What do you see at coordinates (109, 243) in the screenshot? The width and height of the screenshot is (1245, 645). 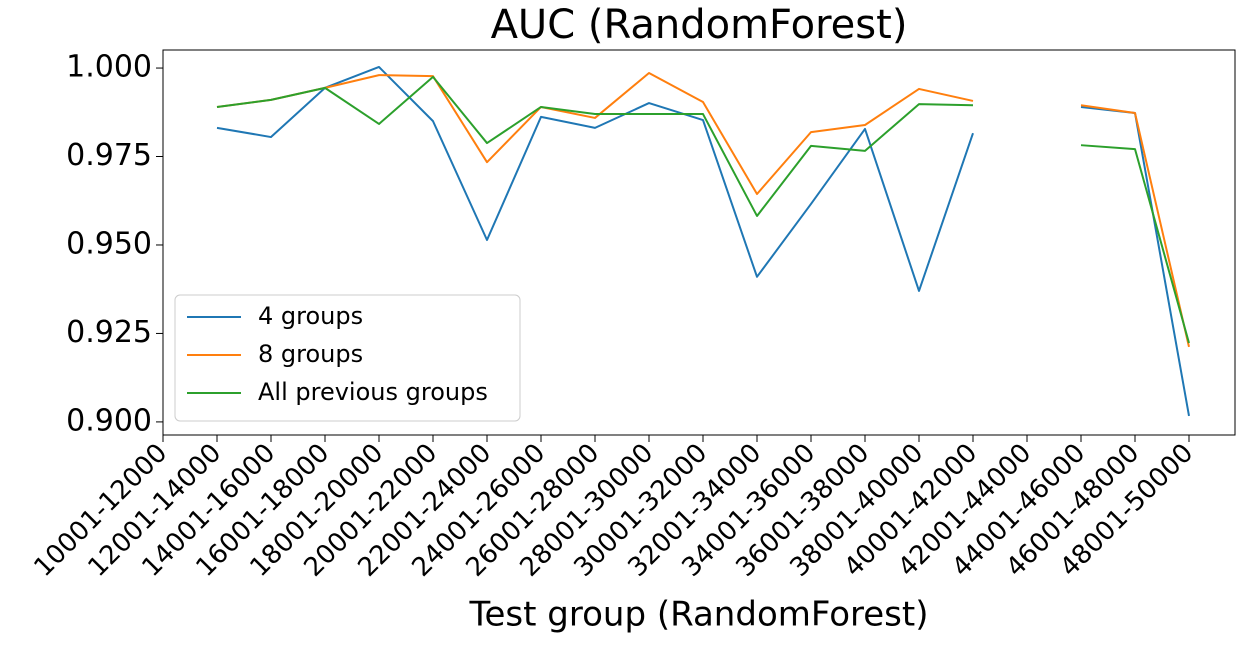 I see `y-tick-label: 0.950` at bounding box center [109, 243].